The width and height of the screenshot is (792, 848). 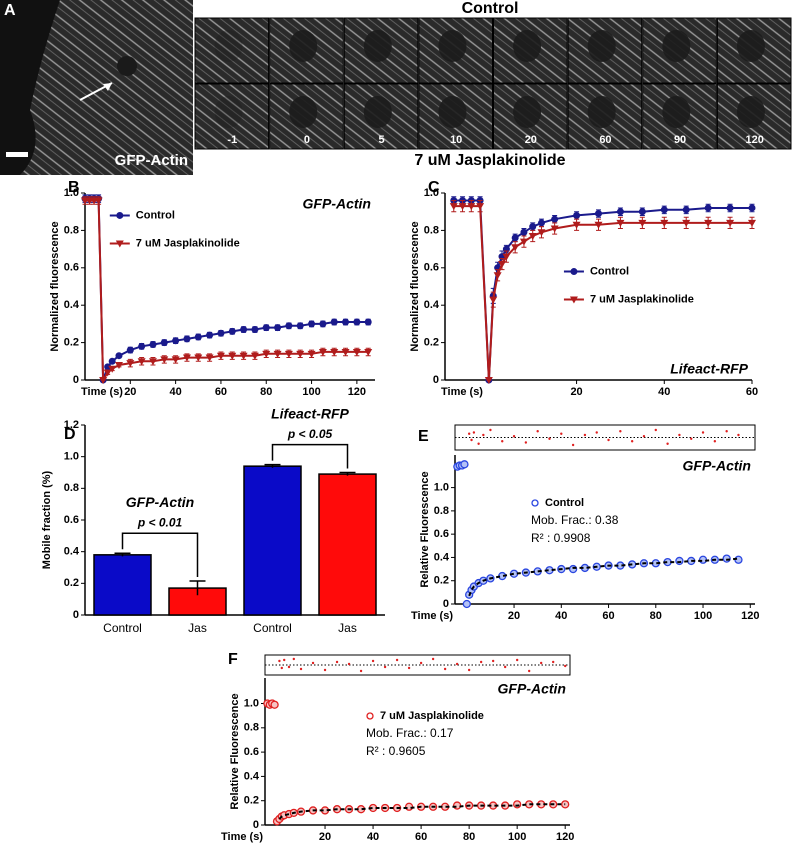 What do you see at coordinates (396, 751) in the screenshot?
I see `fit-stat: R² : 0.9605` at bounding box center [396, 751].